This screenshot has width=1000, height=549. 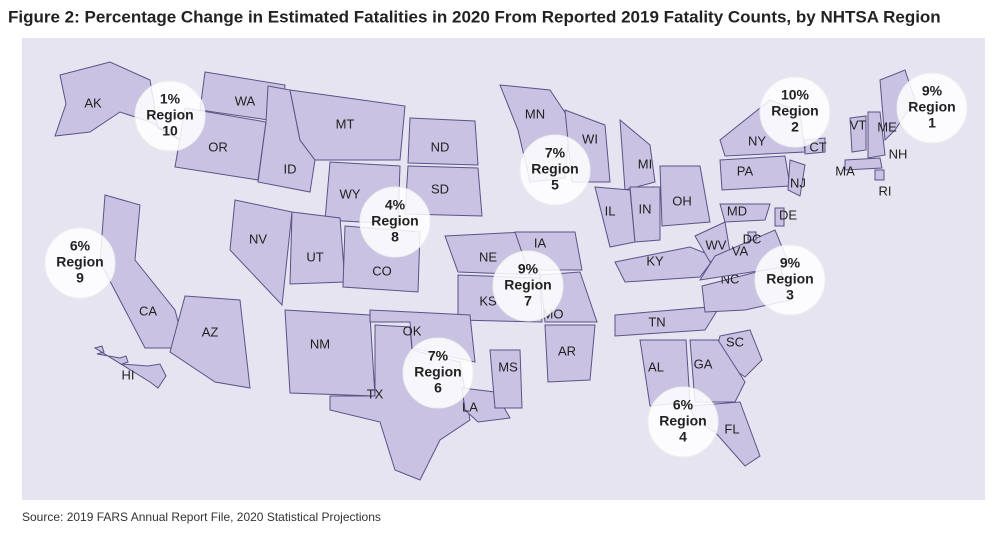 I want to click on state-label: WY, so click(x=350, y=193).